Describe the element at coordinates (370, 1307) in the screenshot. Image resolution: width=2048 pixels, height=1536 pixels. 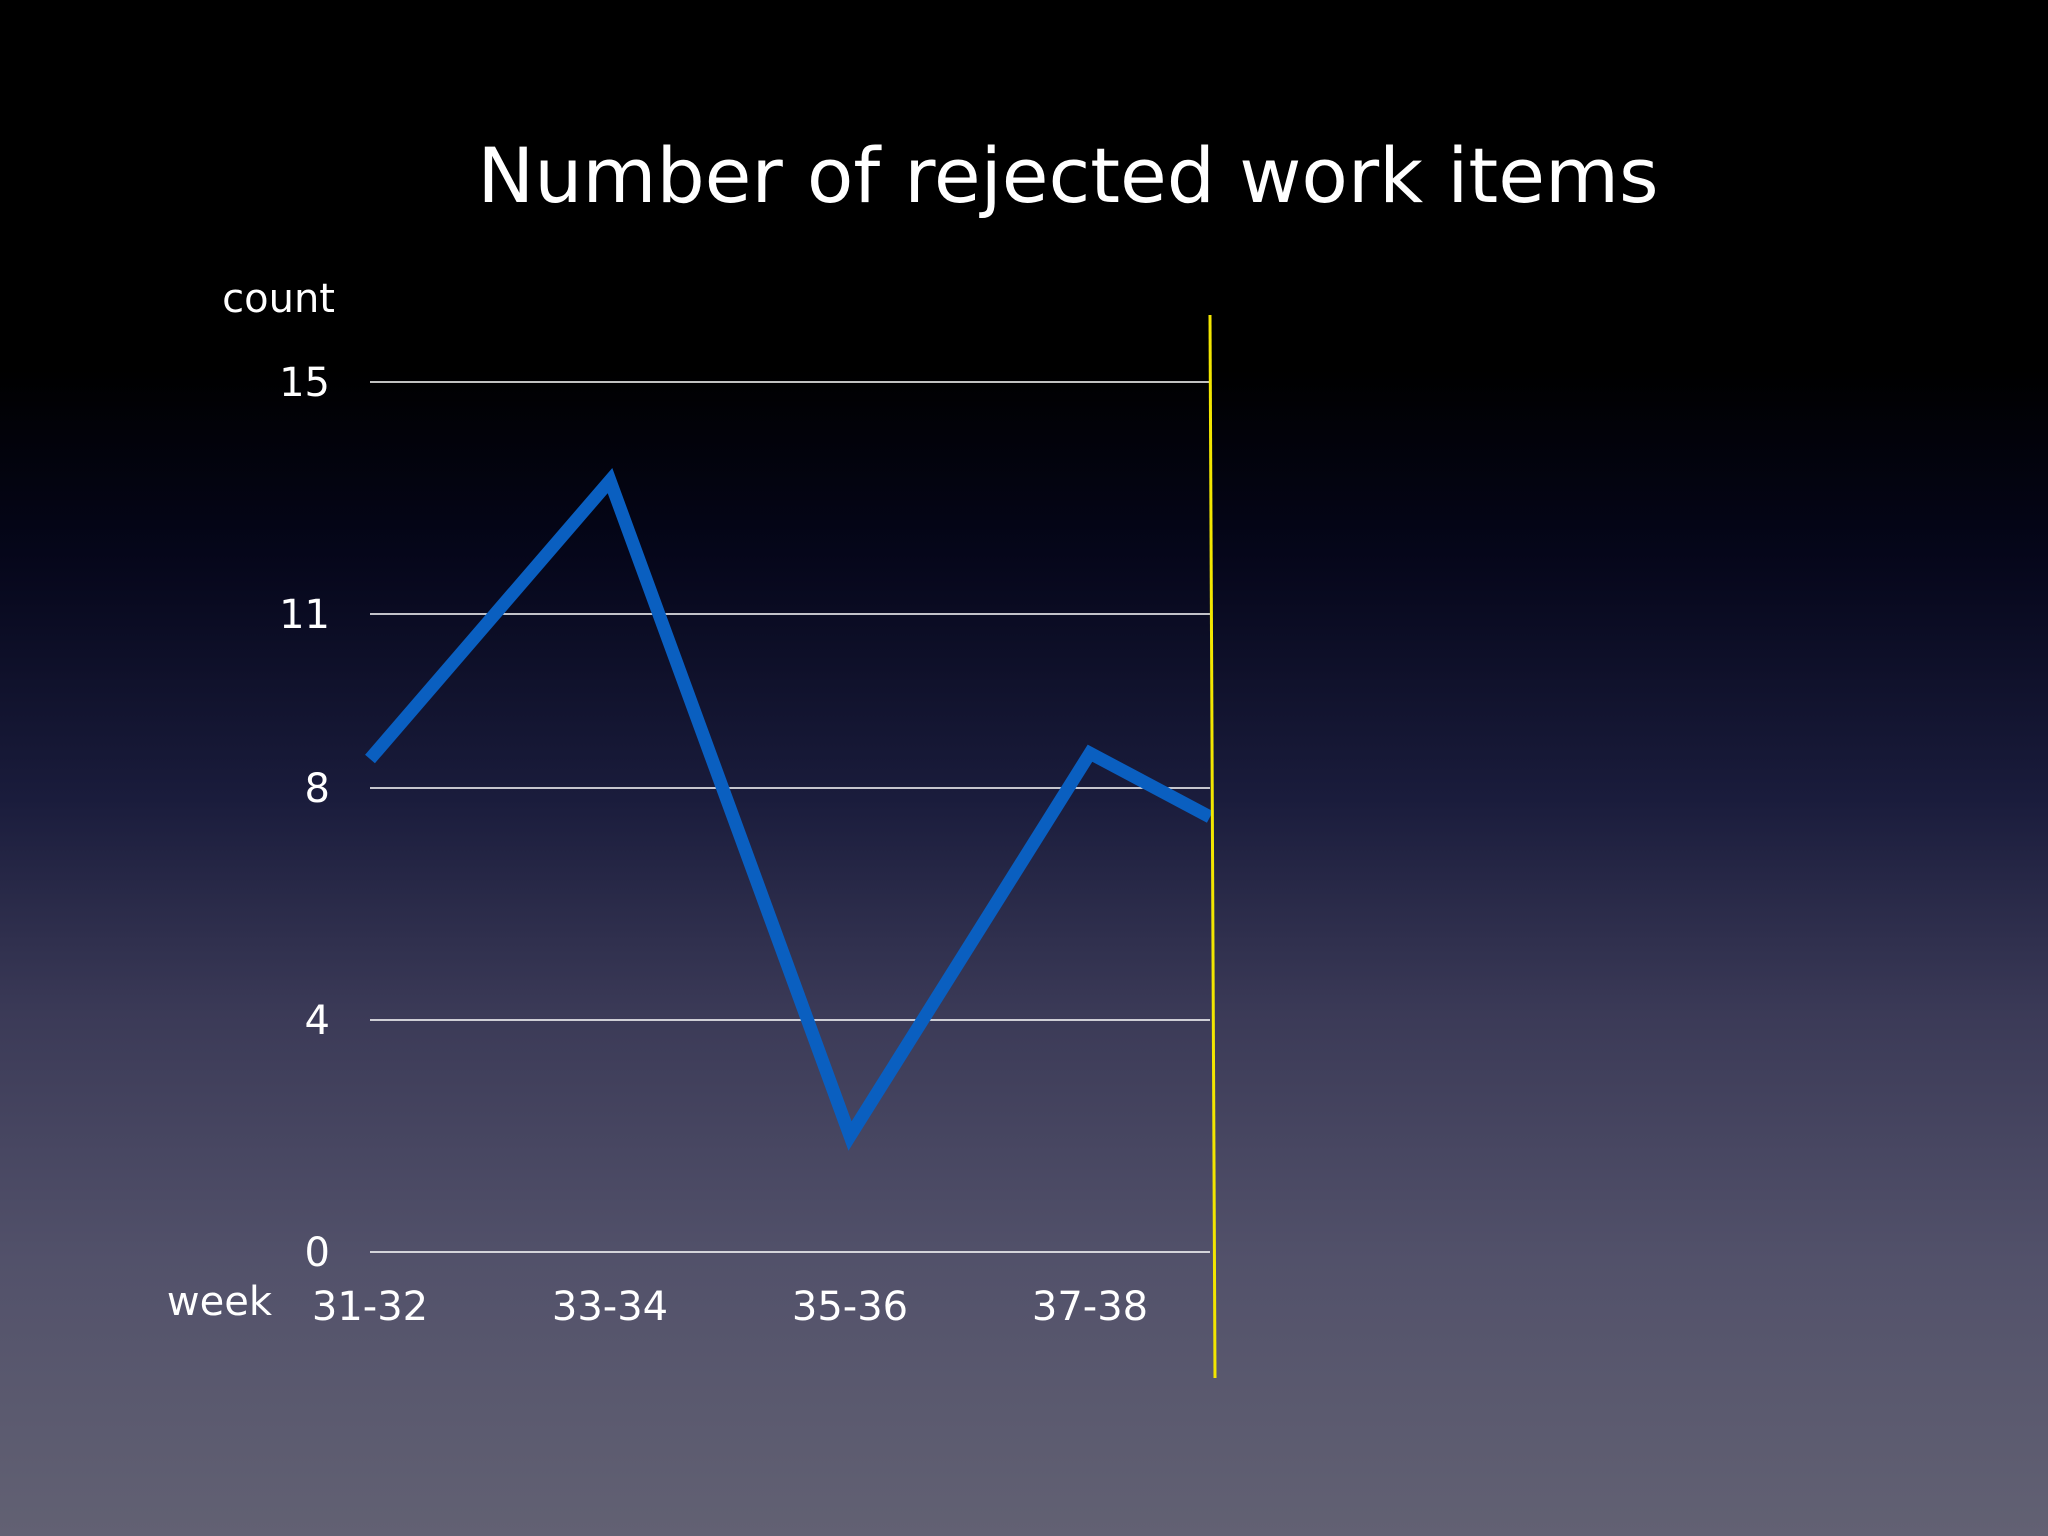
I see `x-tick-label: 31-32` at that location.